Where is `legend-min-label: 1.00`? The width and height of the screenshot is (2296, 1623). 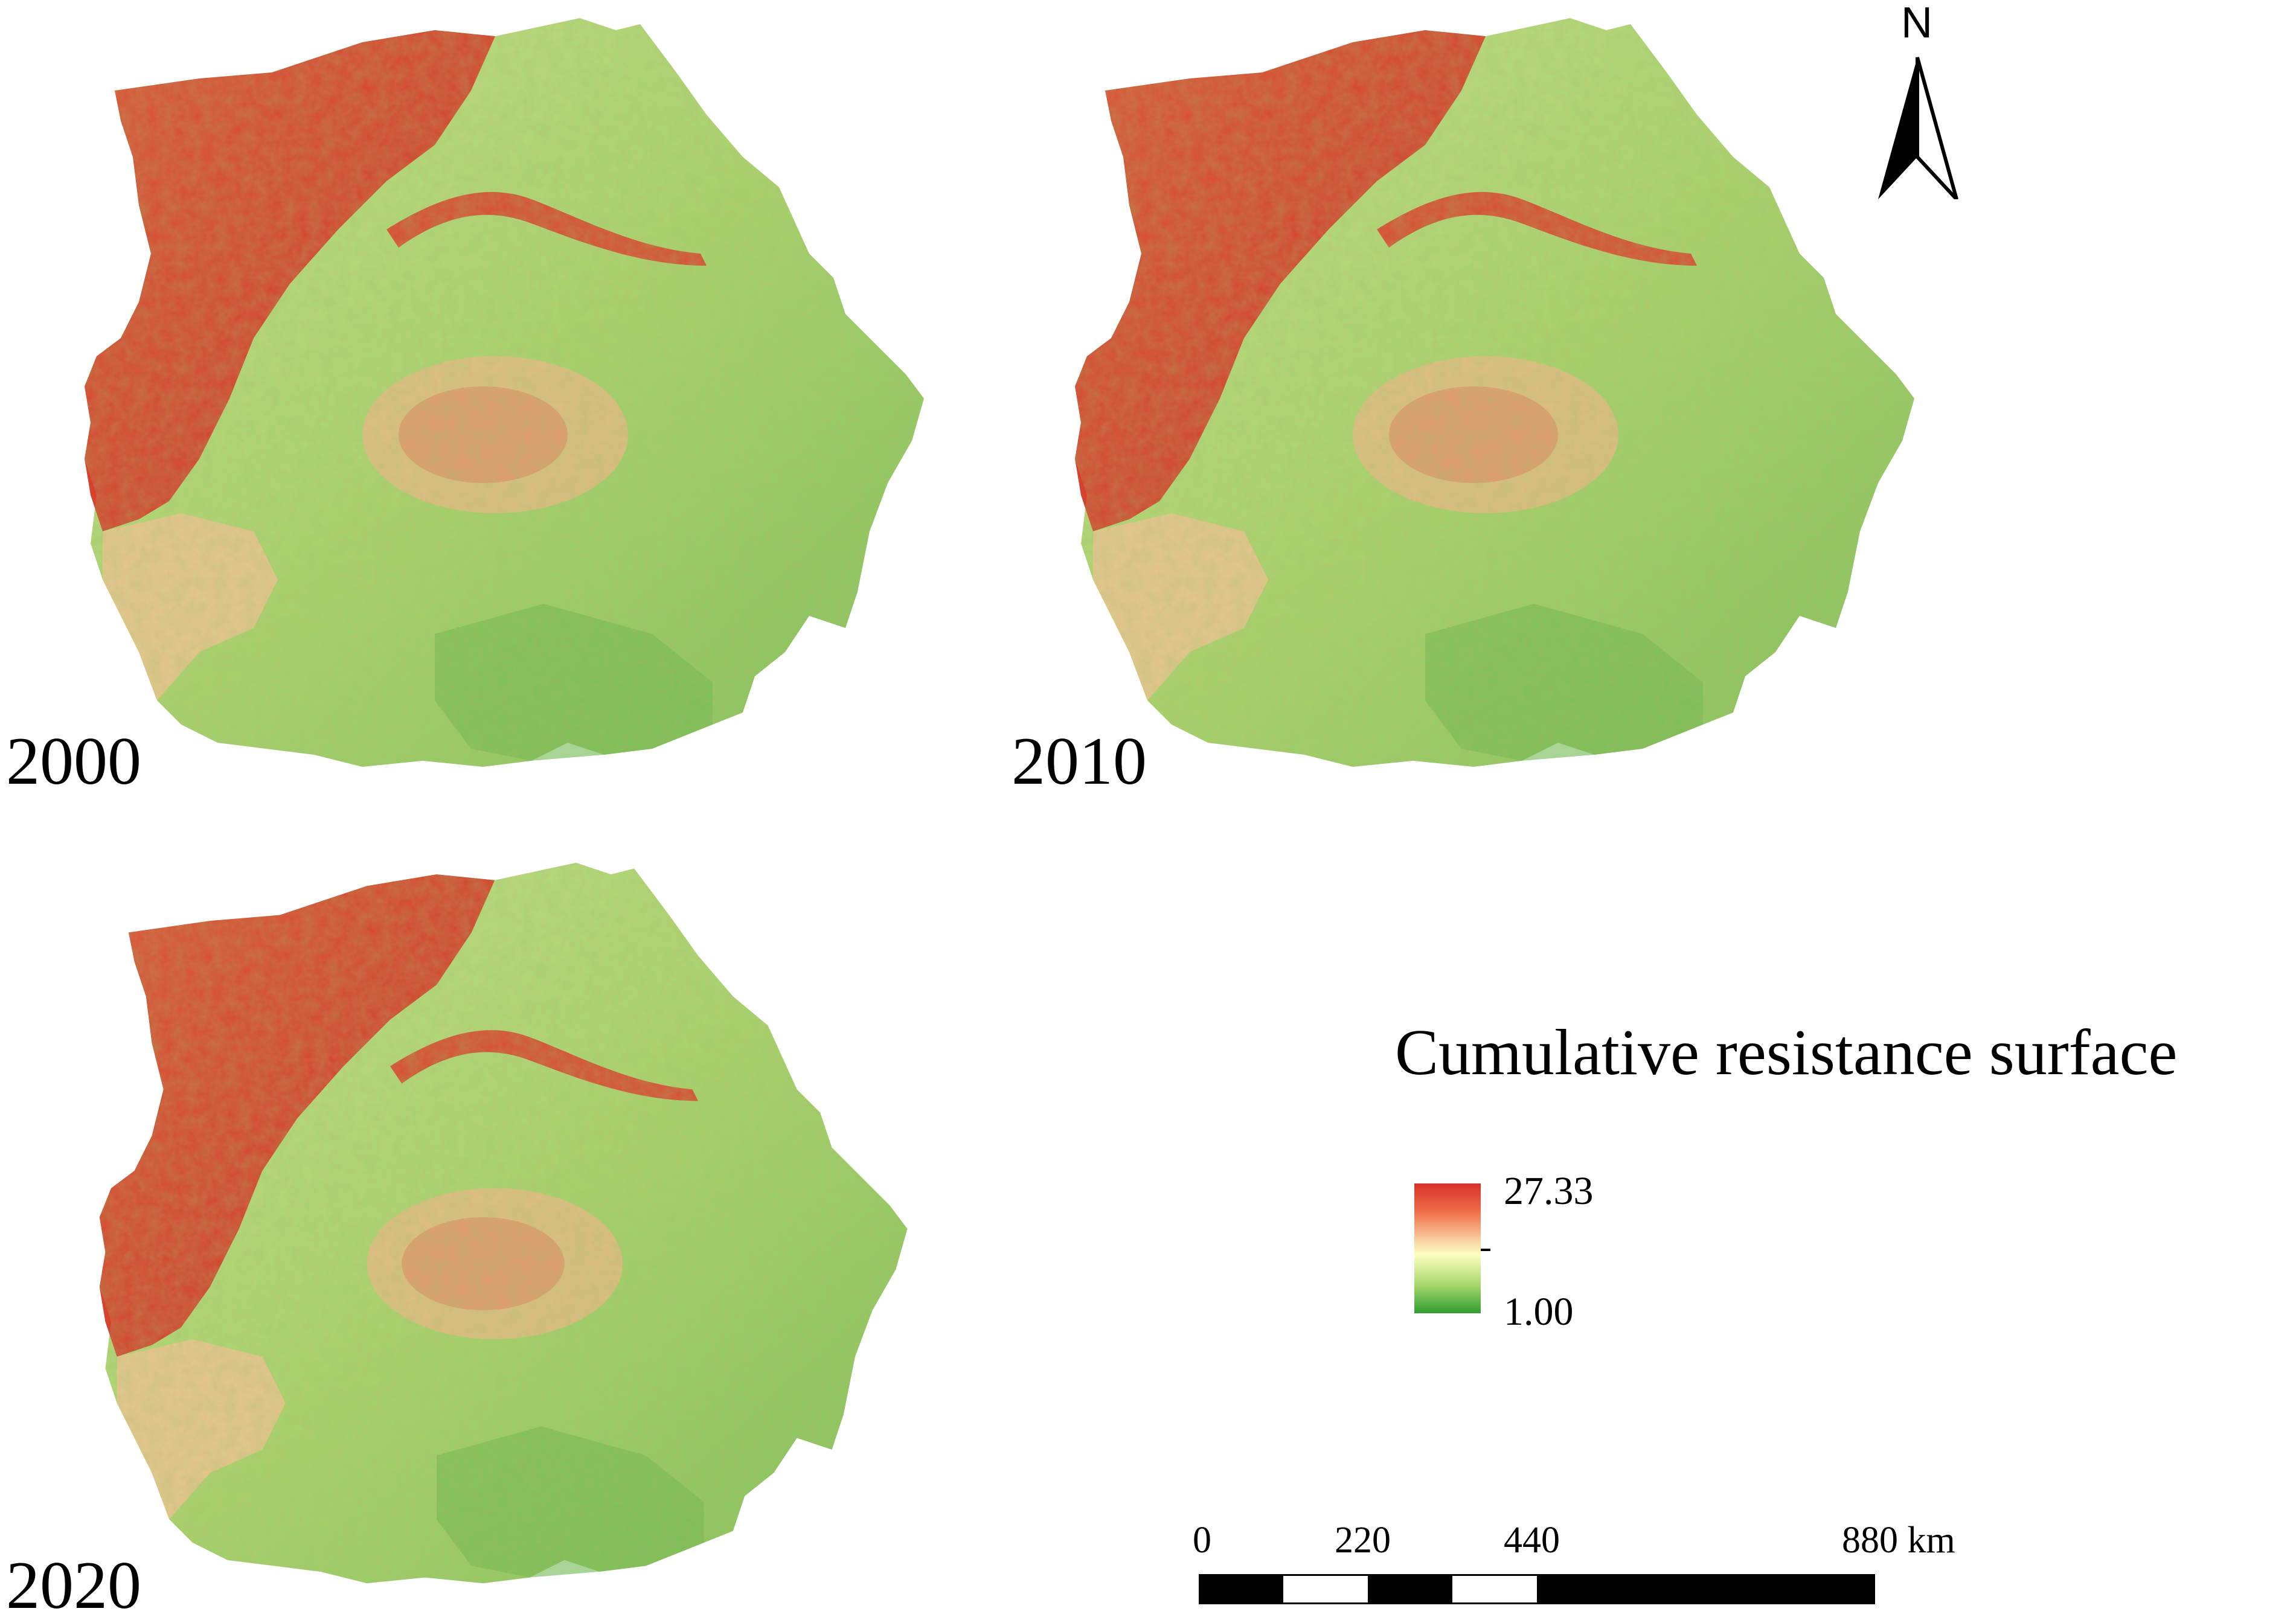 legend-min-label: 1.00 is located at coordinates (1539, 1312).